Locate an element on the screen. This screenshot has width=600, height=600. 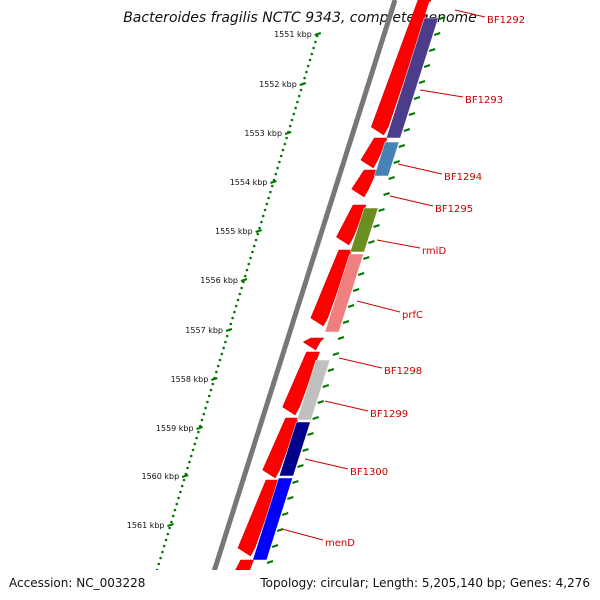
gene-block-rmld is located at coordinates (364, 230).